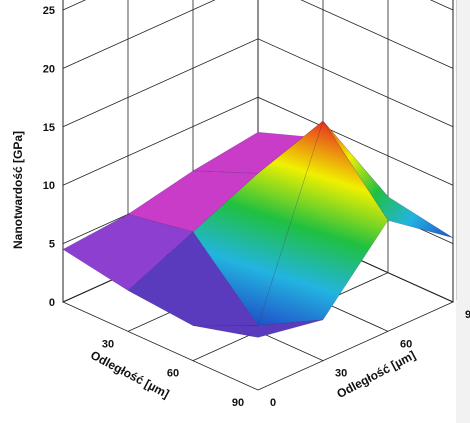 This screenshot has height=423, width=470. What do you see at coordinates (341, 374) in the screenshot?
I see `y-tick-label: 30` at bounding box center [341, 374].